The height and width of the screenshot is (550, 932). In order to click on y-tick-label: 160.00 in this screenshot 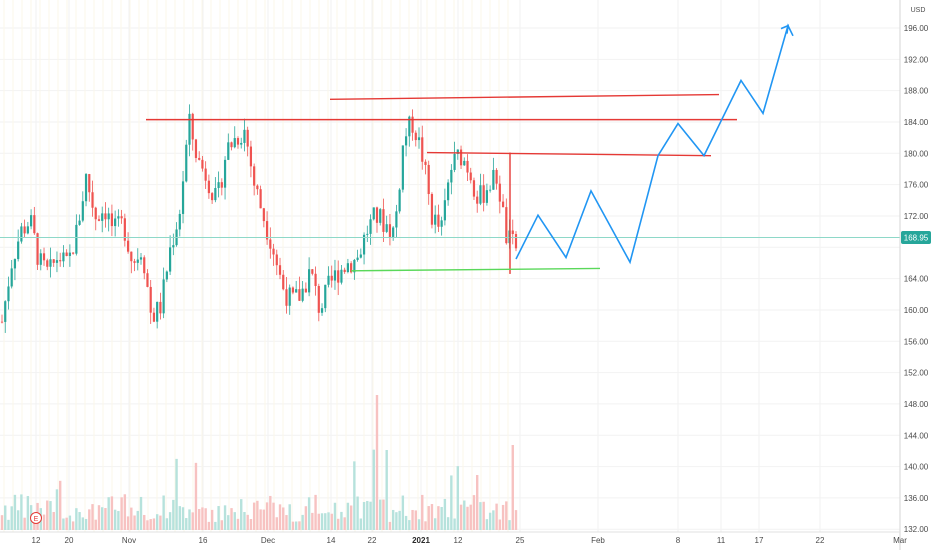, I will do `click(916, 310)`.